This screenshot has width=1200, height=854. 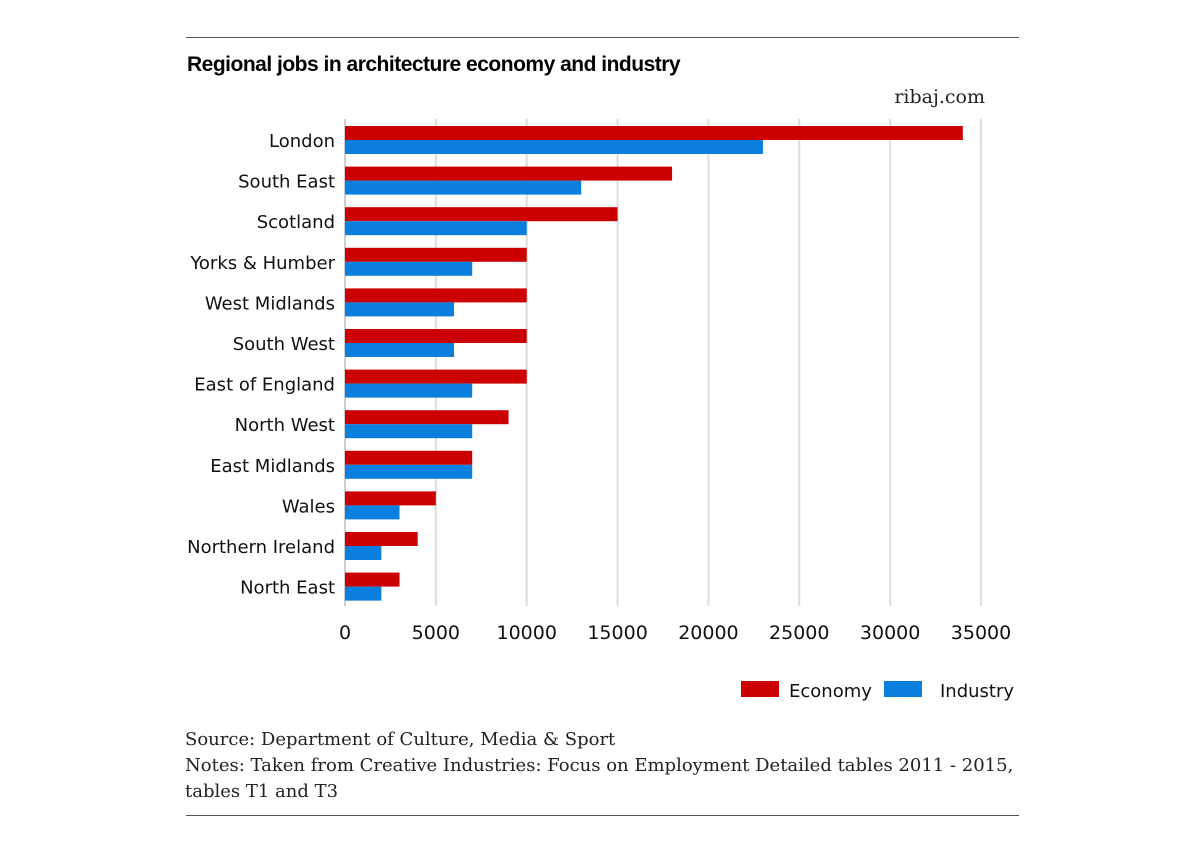 I want to click on category-label: East of England, so click(x=264, y=385).